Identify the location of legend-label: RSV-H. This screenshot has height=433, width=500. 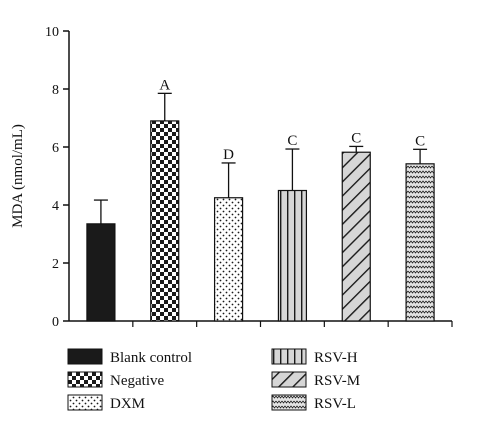
(336, 358).